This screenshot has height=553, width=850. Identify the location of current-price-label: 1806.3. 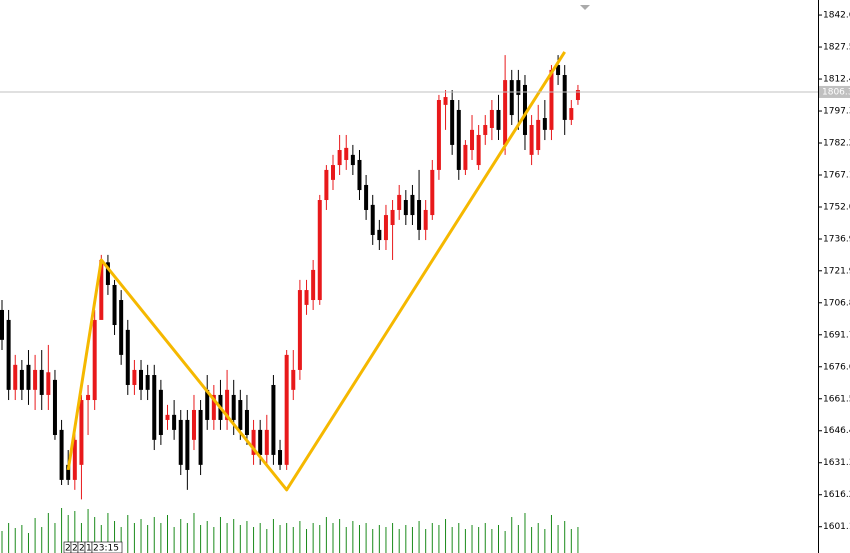
(836, 92).